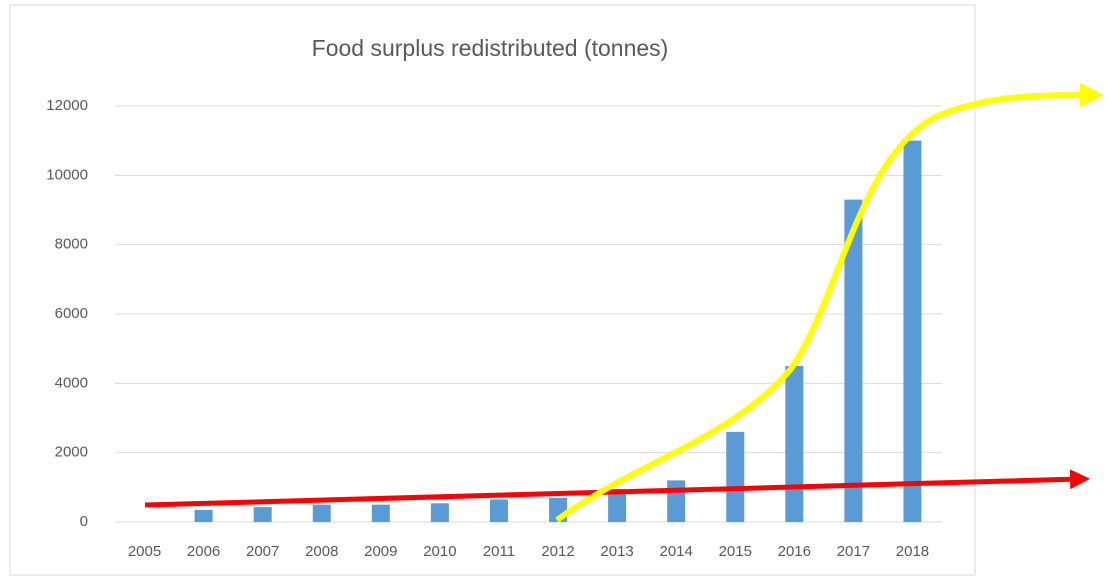 The width and height of the screenshot is (1113, 580). What do you see at coordinates (735, 551) in the screenshot?
I see `x-tick-label: 2015` at bounding box center [735, 551].